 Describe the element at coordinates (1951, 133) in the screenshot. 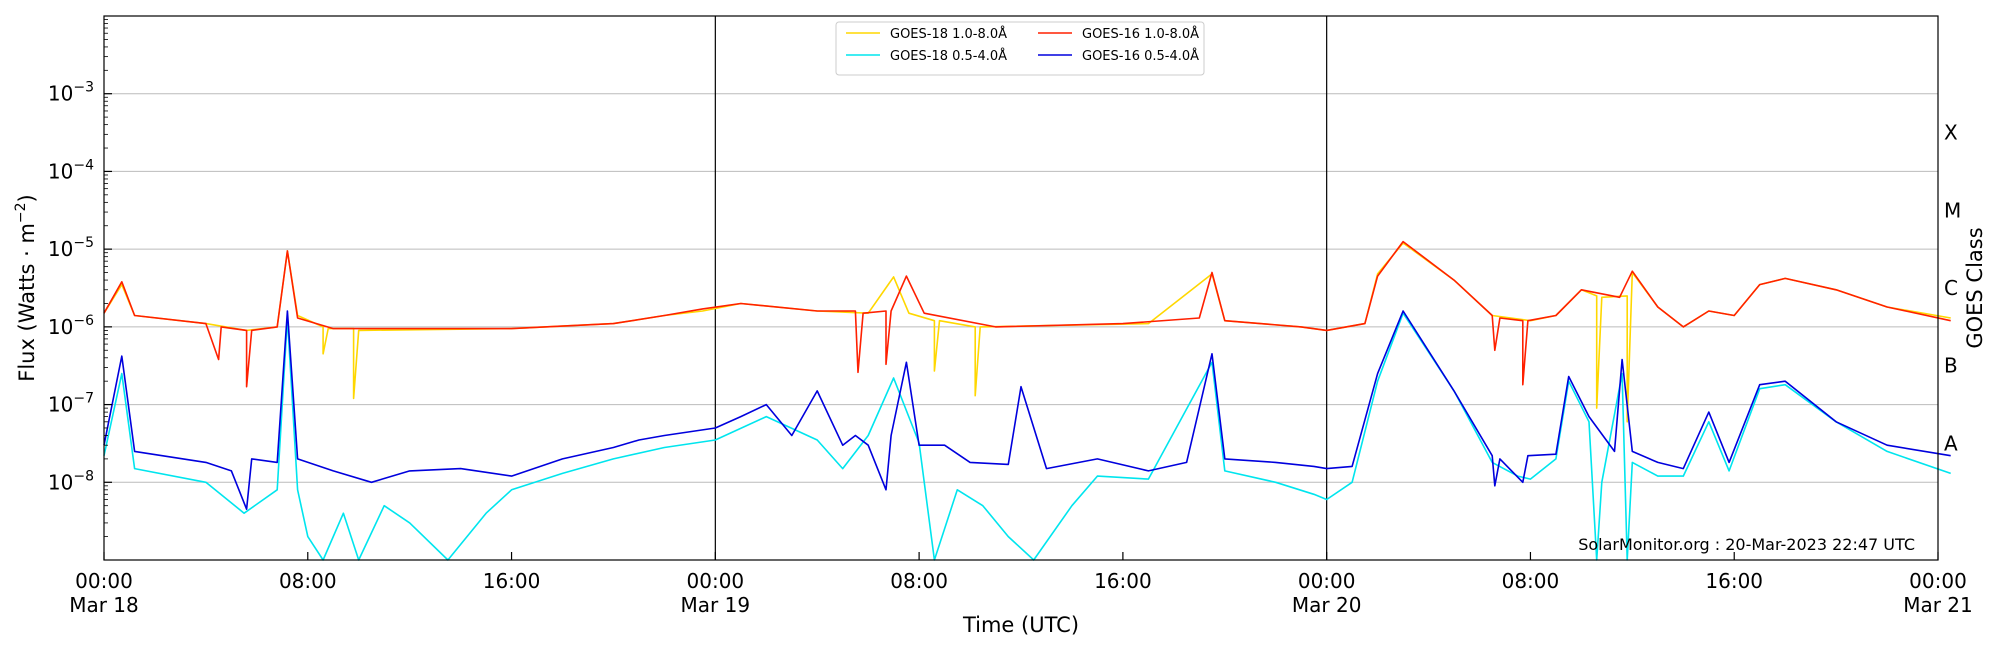

I see `goes-class-label: X` at that location.